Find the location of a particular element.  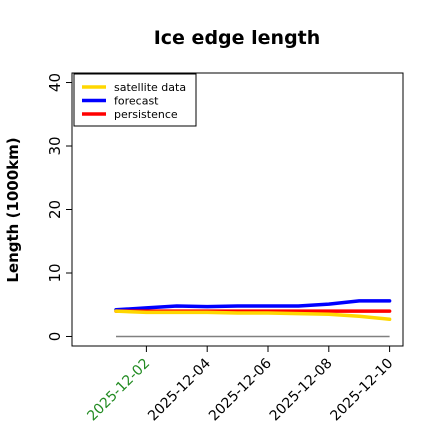

y-tick-label: 40 is located at coordinates (55, 82).